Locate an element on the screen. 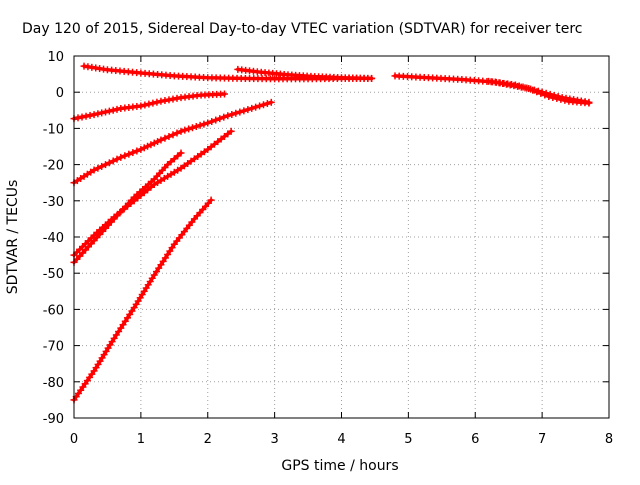 The height and width of the screenshot is (485, 640). y-tick-label: -50 is located at coordinates (53, 274).